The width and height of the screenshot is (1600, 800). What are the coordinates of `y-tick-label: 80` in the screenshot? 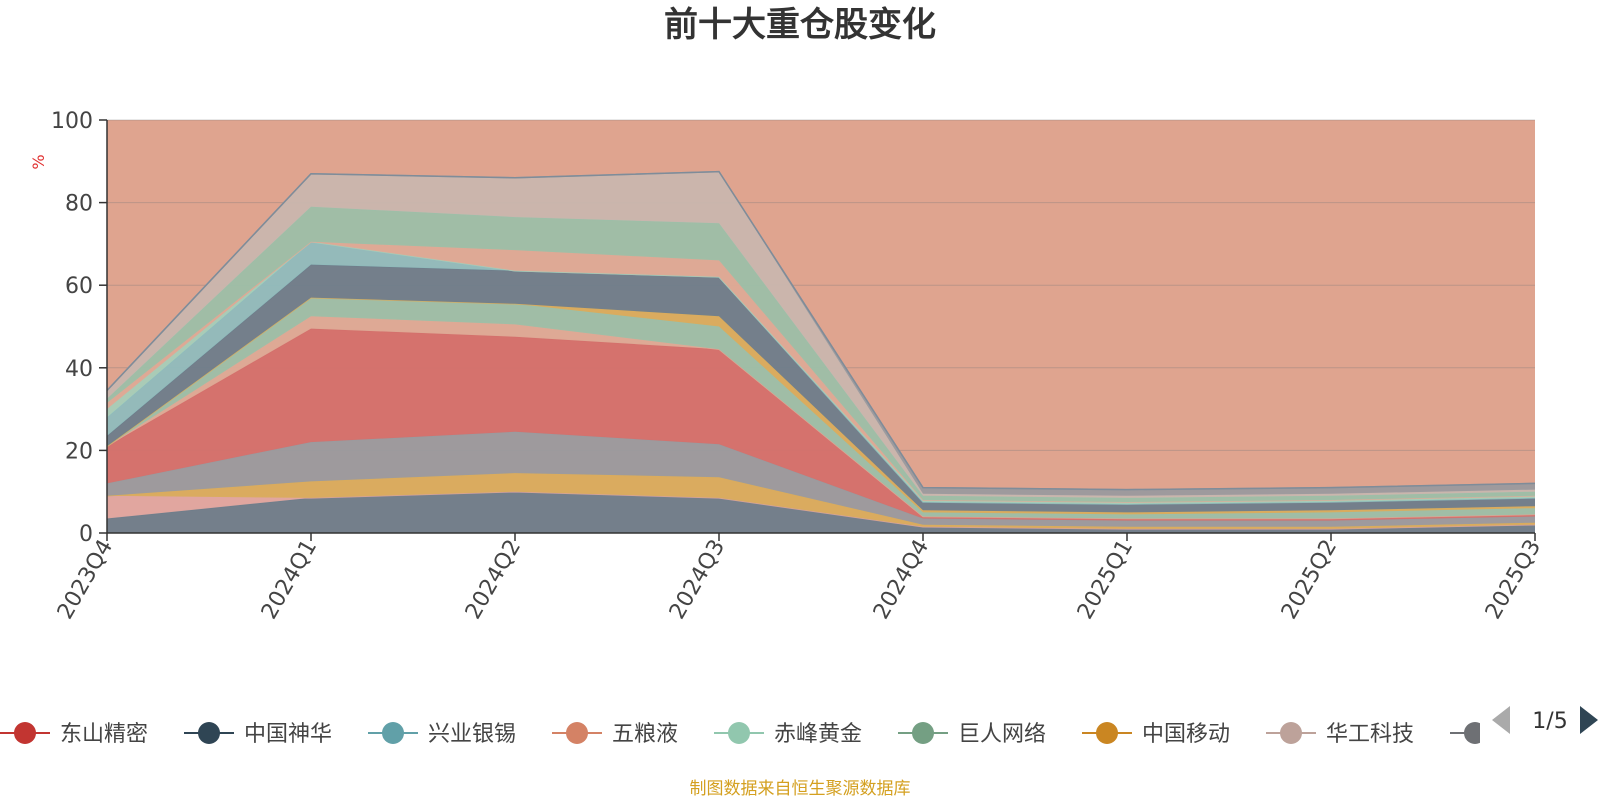 It's located at (79, 204).